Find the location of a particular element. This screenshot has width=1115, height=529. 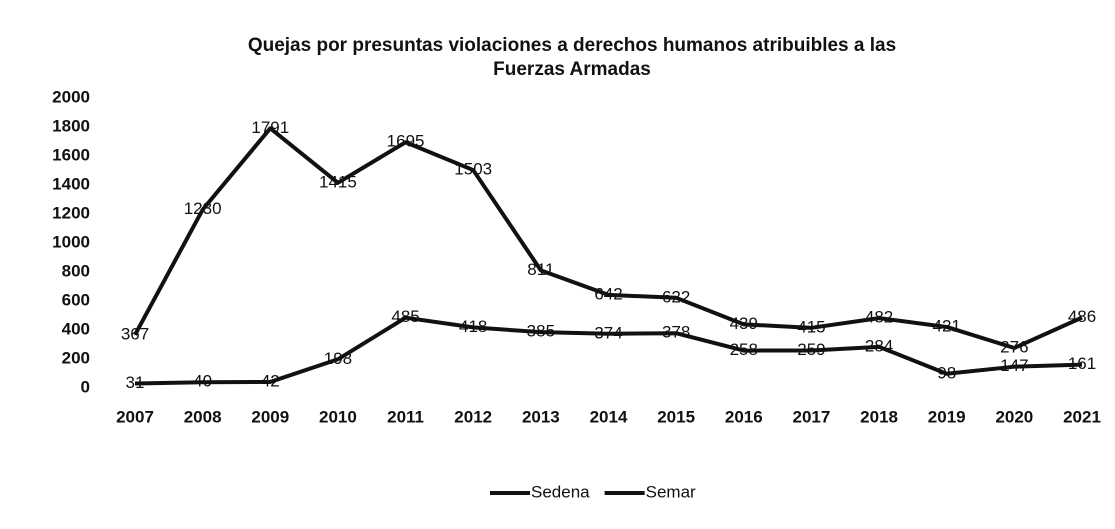

legend-label: Sedena is located at coordinates (560, 491).